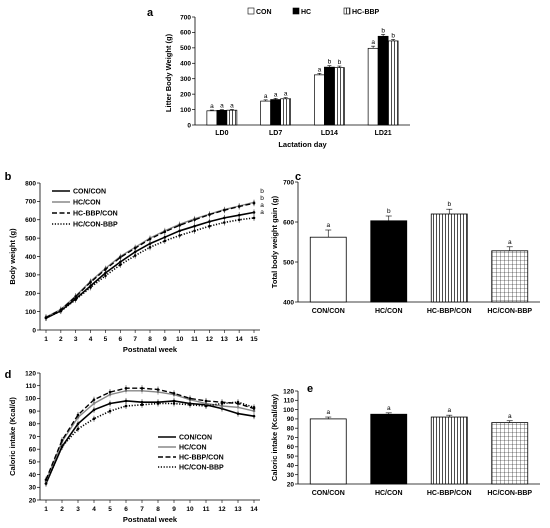 This screenshot has width=550, height=528. What do you see at coordinates (30, 238) in the screenshot?
I see `y-tick-label-b: 500` at bounding box center [30, 238].